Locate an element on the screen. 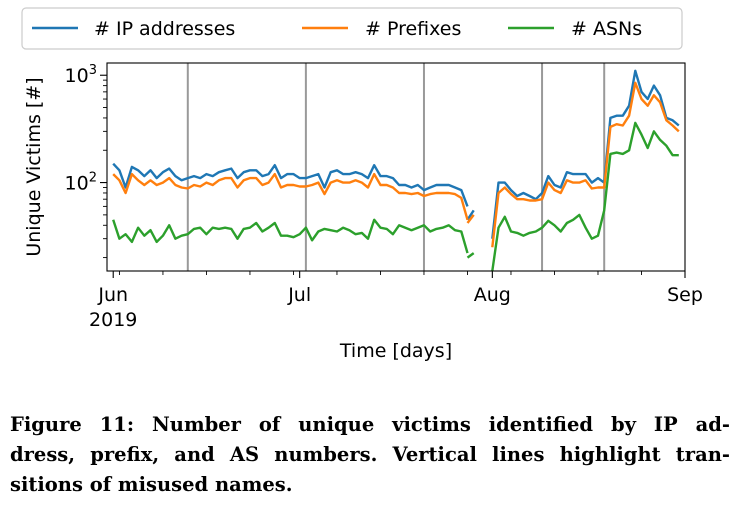 This screenshot has height=514, width=745. legend: # IP addresses # Prefixes # ASNs is located at coordinates (352, 28).